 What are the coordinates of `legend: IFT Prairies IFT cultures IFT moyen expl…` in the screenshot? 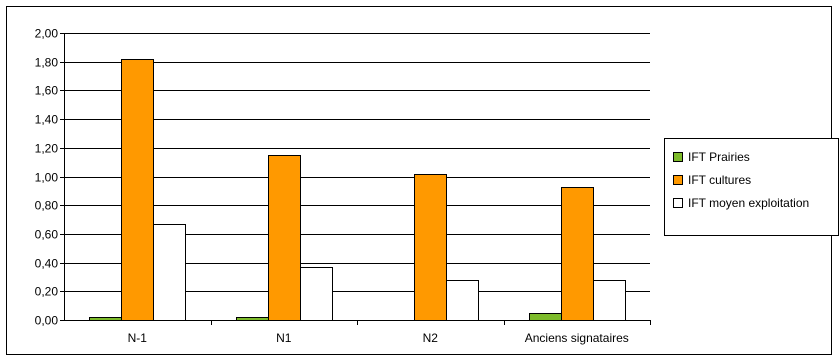 It's located at (751, 187).